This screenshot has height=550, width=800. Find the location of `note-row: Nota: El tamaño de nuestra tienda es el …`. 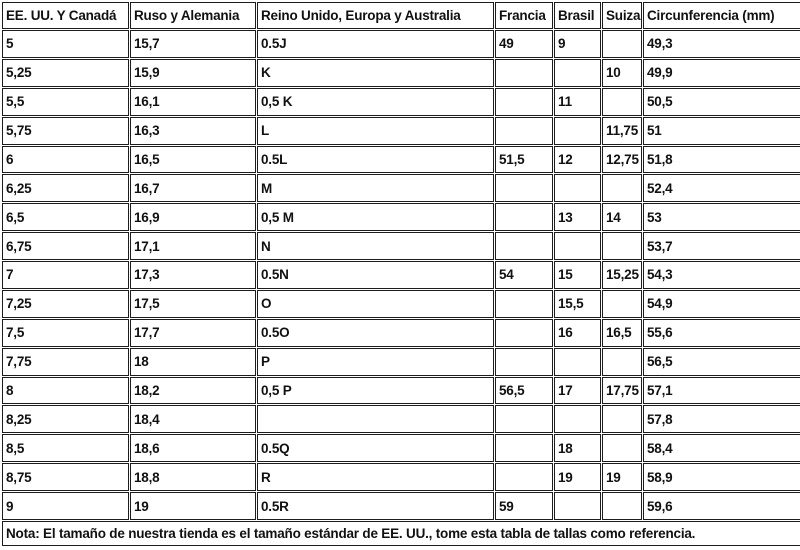

note-row: Nota: El tamaño de nuestra tienda es el … is located at coordinates (401, 533).